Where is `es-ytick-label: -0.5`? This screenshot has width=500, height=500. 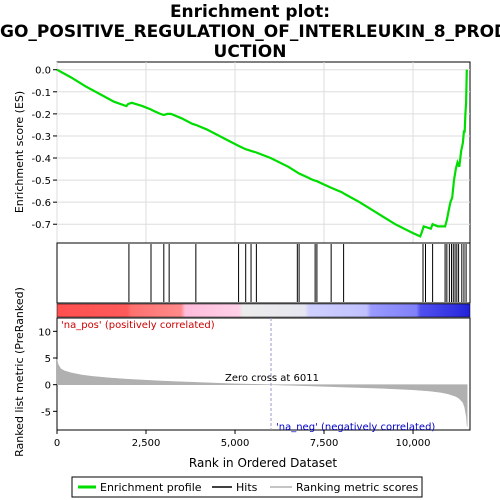
es-ytick-label: -0.5 is located at coordinates (41, 181).